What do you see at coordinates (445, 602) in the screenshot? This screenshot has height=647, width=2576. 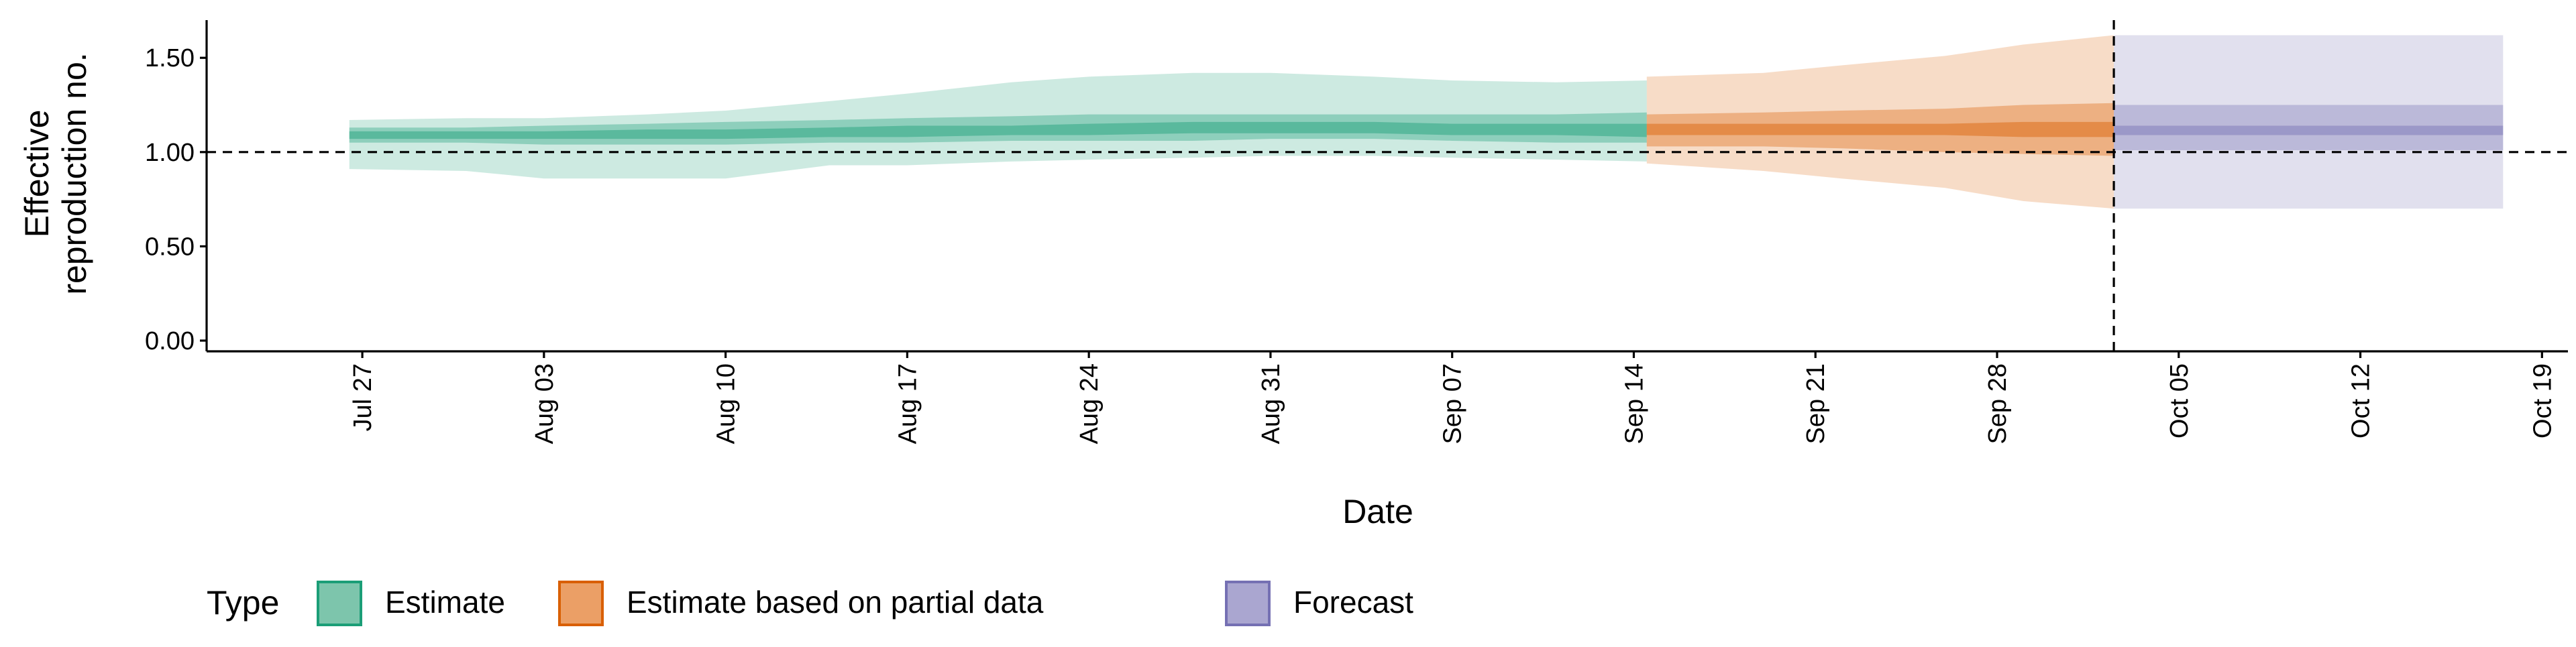 I see `legend-label: Estimate` at bounding box center [445, 602].